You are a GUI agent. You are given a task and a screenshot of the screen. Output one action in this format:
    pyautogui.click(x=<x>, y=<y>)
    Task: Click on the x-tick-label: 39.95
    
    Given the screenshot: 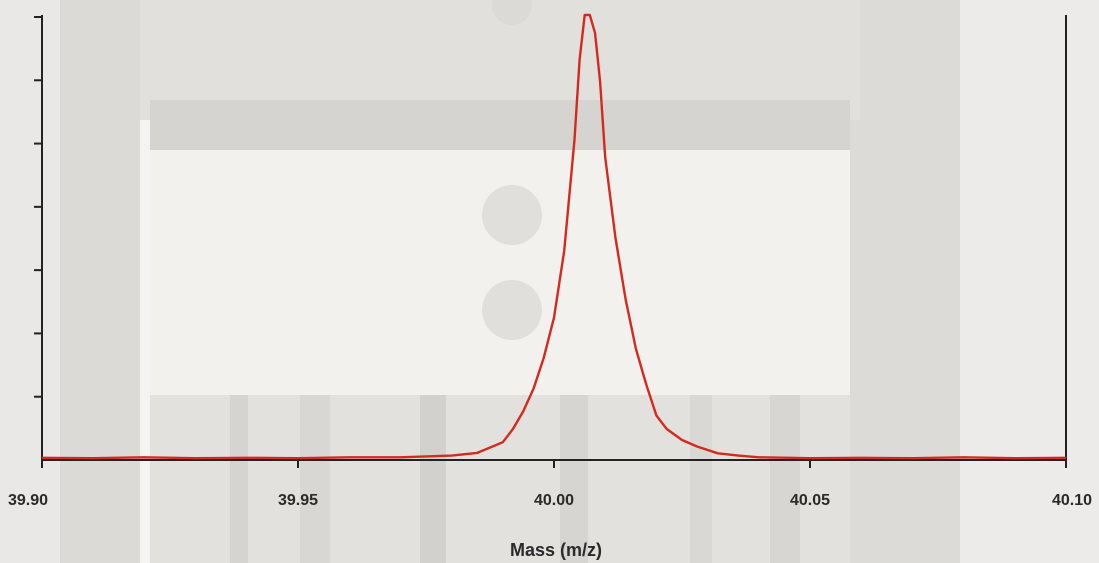 What is the action you would take?
    pyautogui.click(x=298, y=500)
    